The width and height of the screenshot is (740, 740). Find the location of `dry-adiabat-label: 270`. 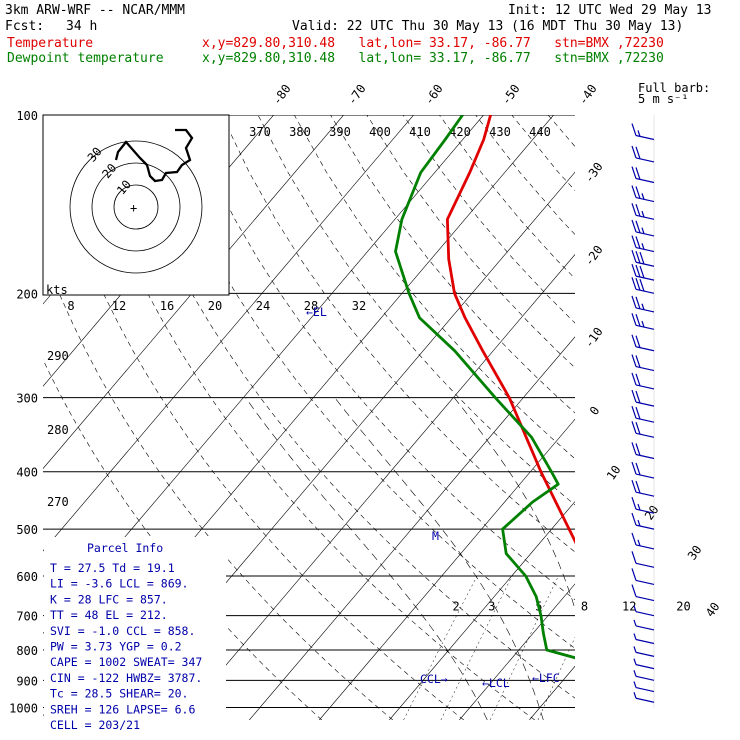

dry-adiabat-label: 270 is located at coordinates (58, 502).